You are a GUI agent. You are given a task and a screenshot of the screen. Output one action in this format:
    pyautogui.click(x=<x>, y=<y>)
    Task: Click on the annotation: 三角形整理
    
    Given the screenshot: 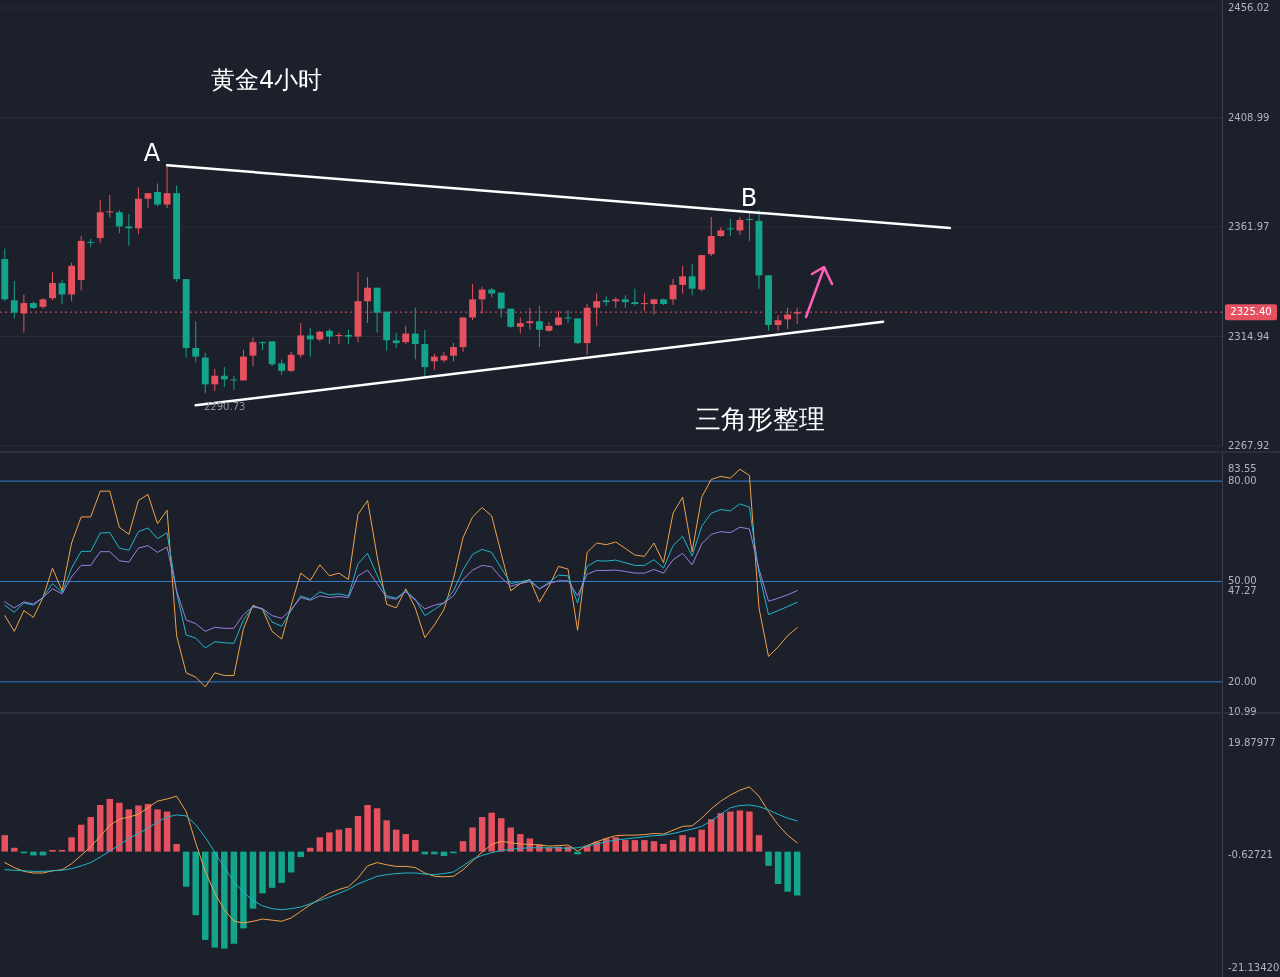 What is the action you would take?
    pyautogui.click(x=760, y=419)
    